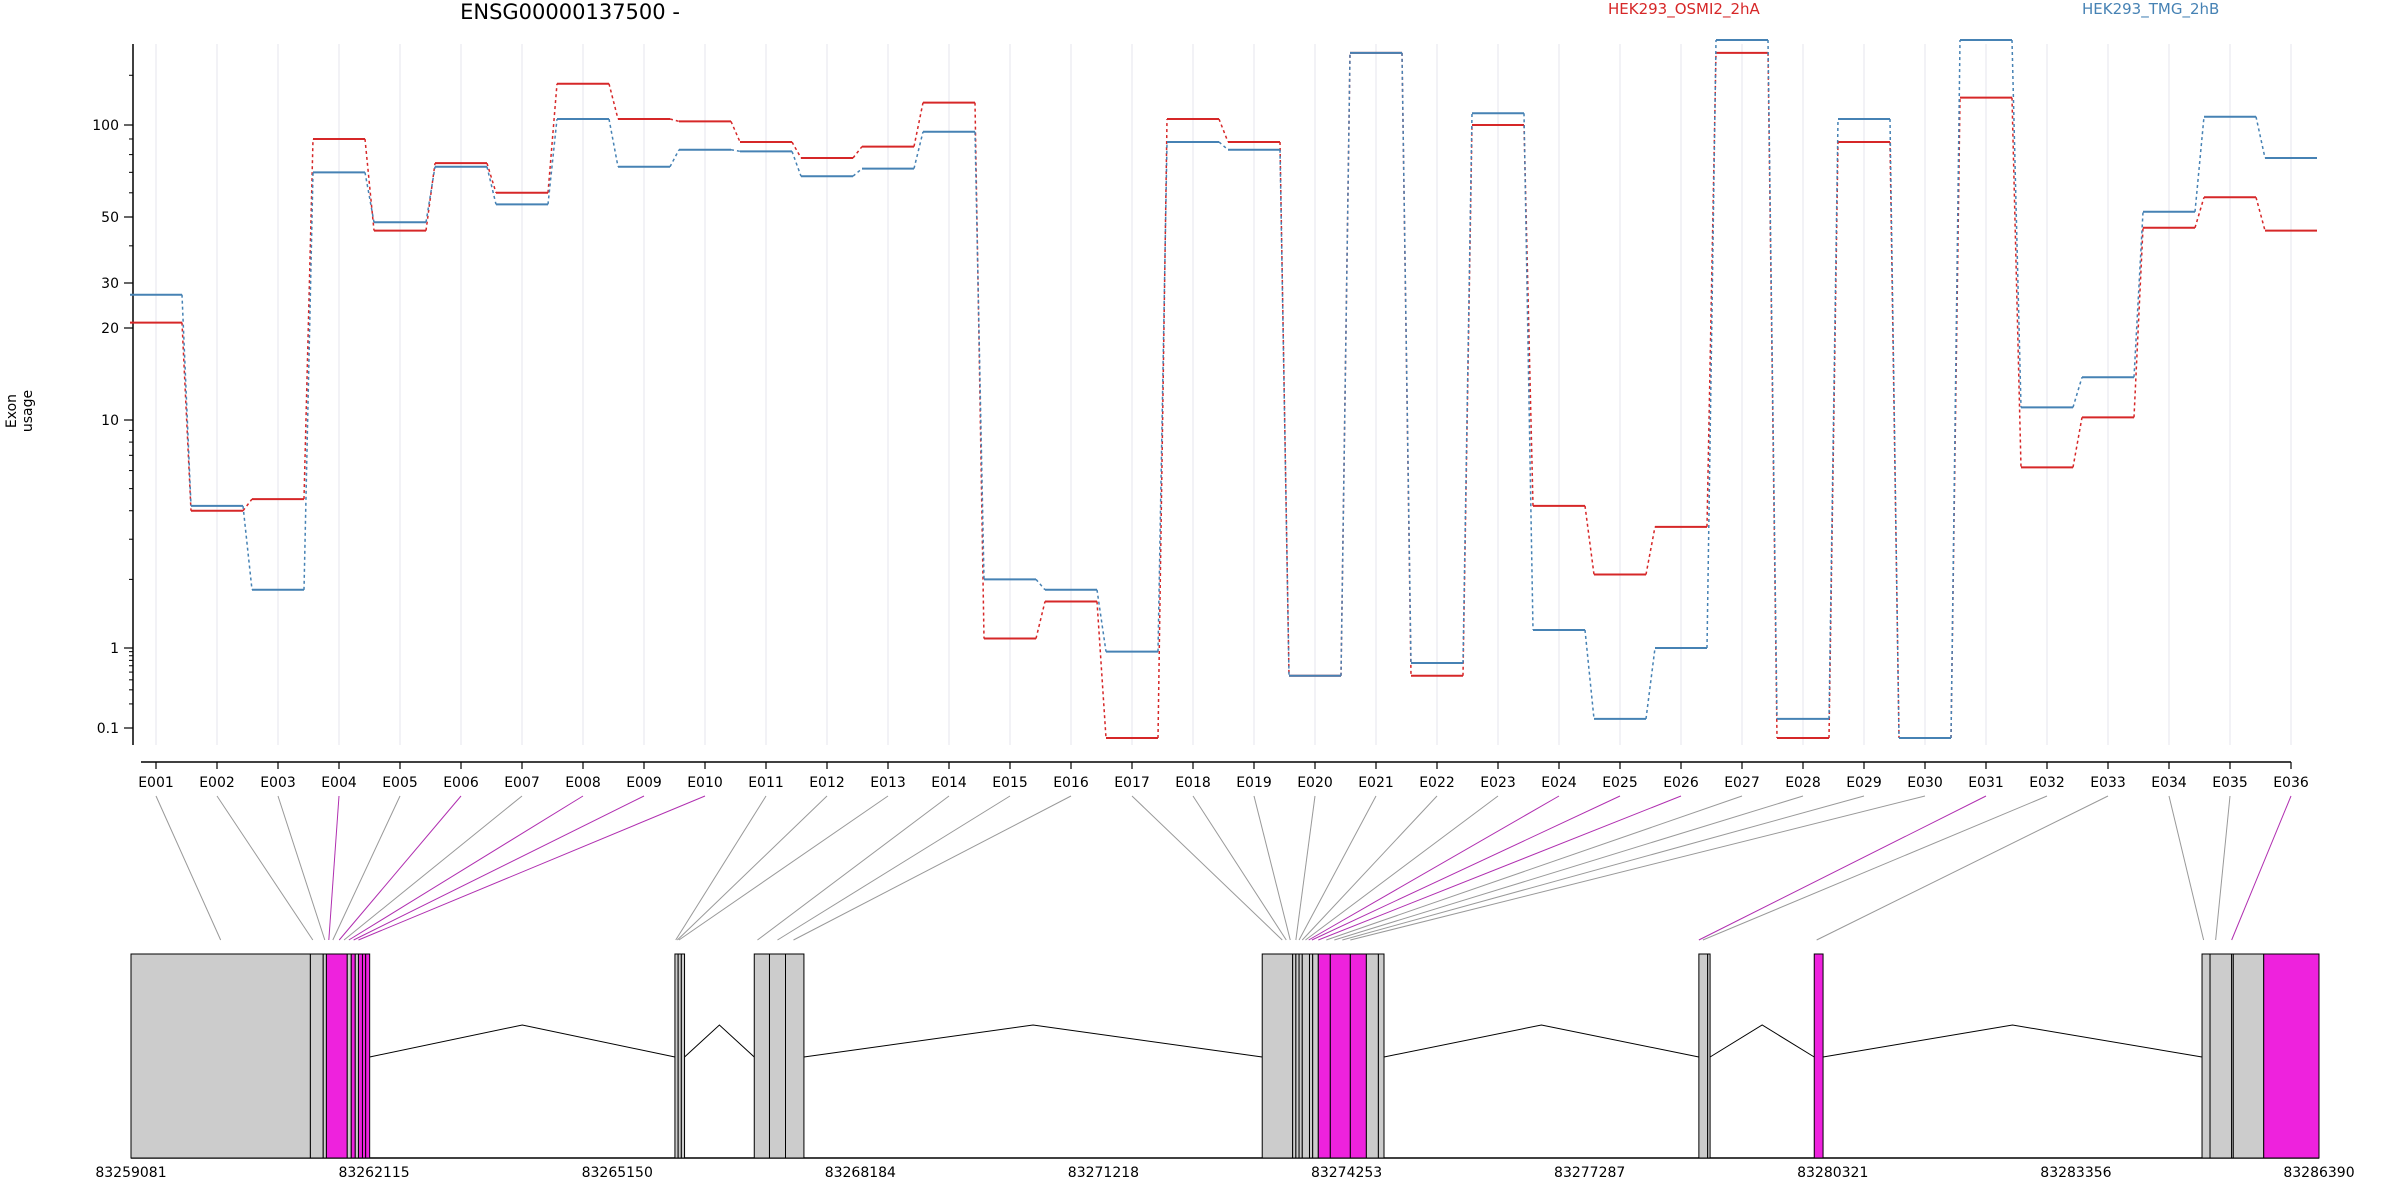 The image size is (2400, 1200). Describe the element at coordinates (766, 783) in the screenshot. I see `x-tick-label: E011` at that location.